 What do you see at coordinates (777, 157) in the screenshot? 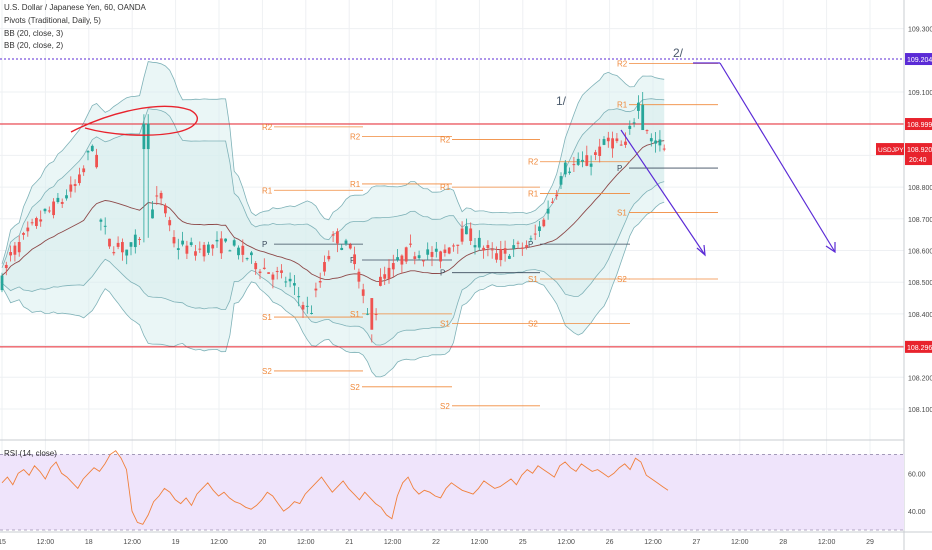
I see `arrow-2-shaft` at bounding box center [777, 157].